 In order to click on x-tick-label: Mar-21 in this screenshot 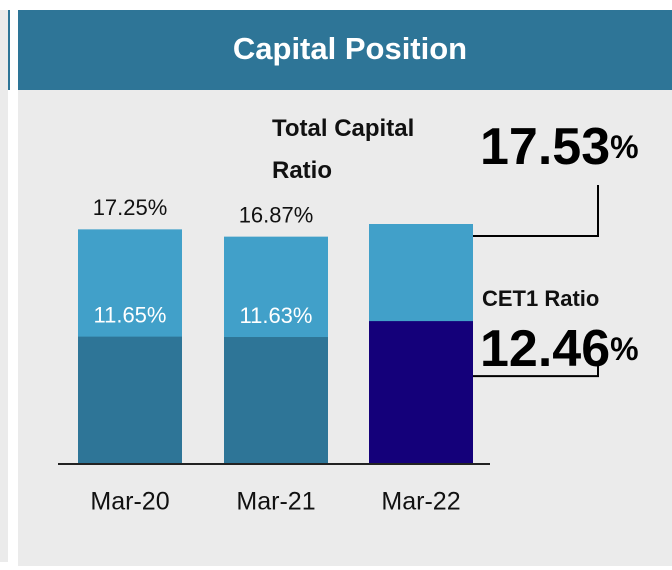, I will do `click(275, 502)`.